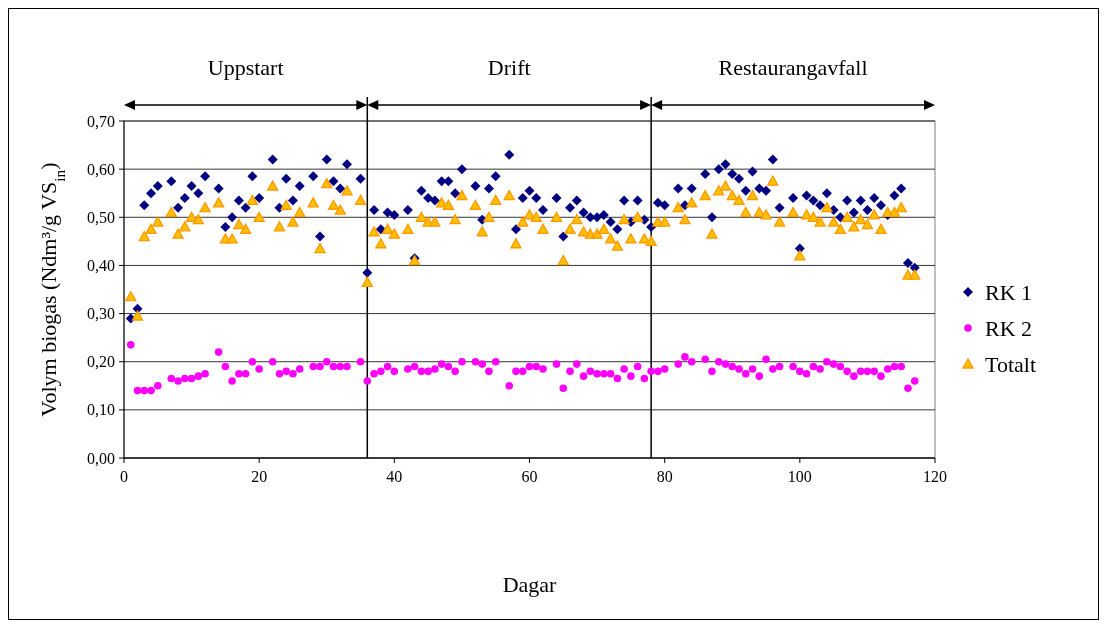 This screenshot has height=628, width=1107. I want to click on y-tick-label: 0,10, so click(101, 410).